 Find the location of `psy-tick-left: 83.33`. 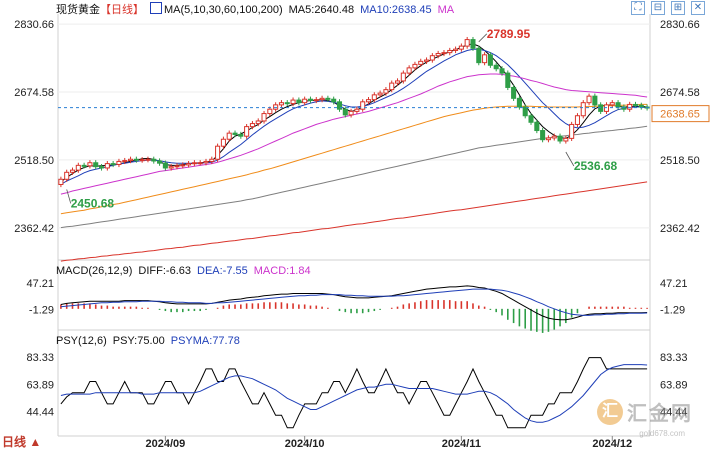

psy-tick-left: 83.33 is located at coordinates (40, 358).